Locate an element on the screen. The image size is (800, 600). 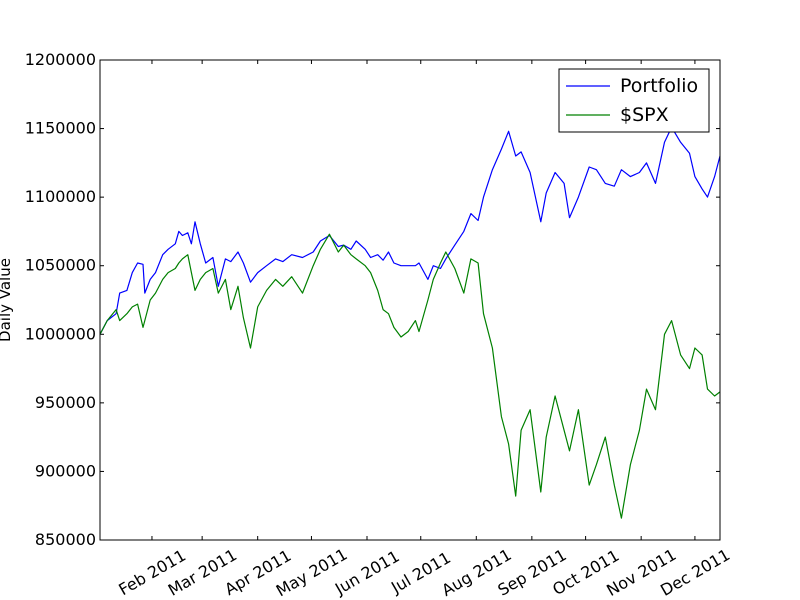
legend-label-spx: $SPX is located at coordinates (644, 115).